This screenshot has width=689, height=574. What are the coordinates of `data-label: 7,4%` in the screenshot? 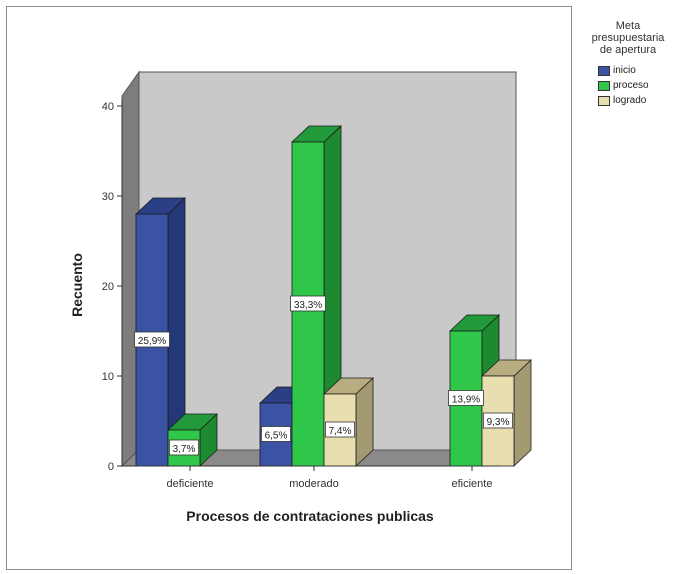 It's located at (339, 429).